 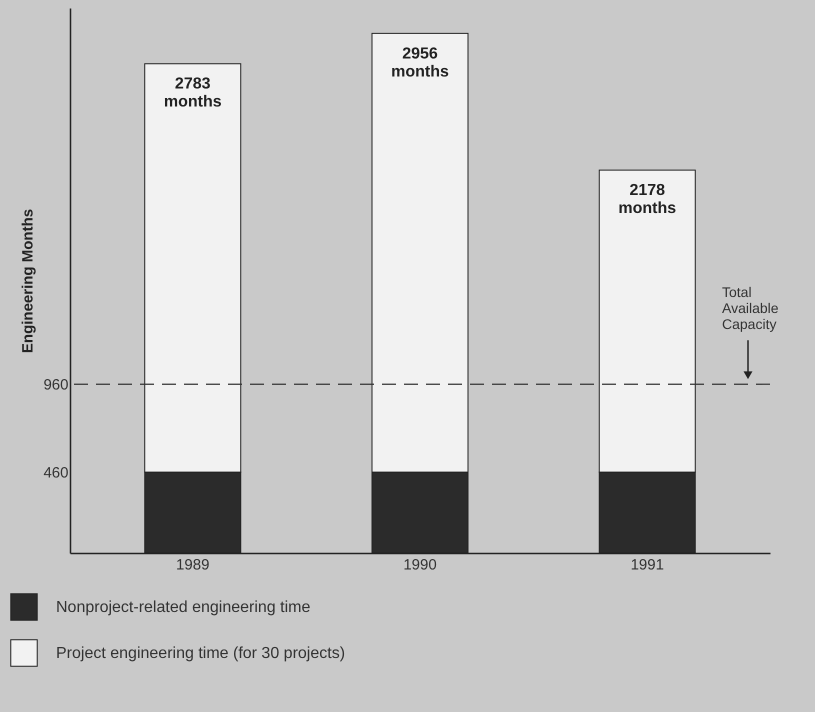 I want to click on y-tick-label: 460, so click(x=55, y=473).